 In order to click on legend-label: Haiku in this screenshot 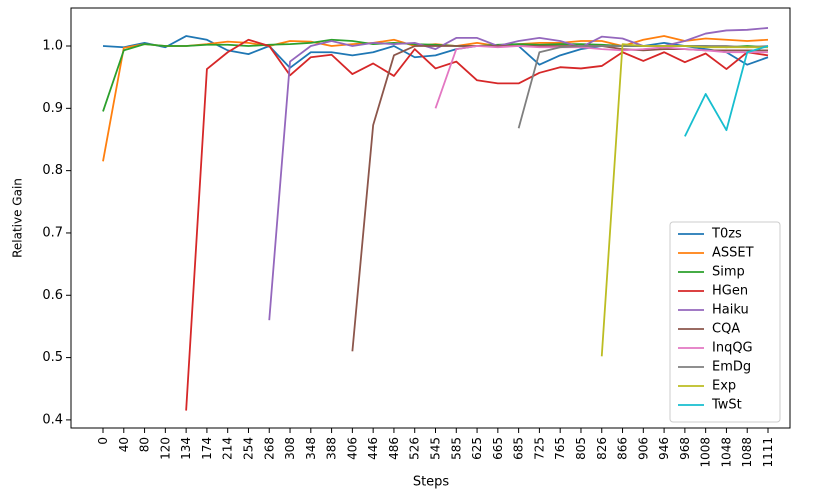, I will do `click(730, 310)`.